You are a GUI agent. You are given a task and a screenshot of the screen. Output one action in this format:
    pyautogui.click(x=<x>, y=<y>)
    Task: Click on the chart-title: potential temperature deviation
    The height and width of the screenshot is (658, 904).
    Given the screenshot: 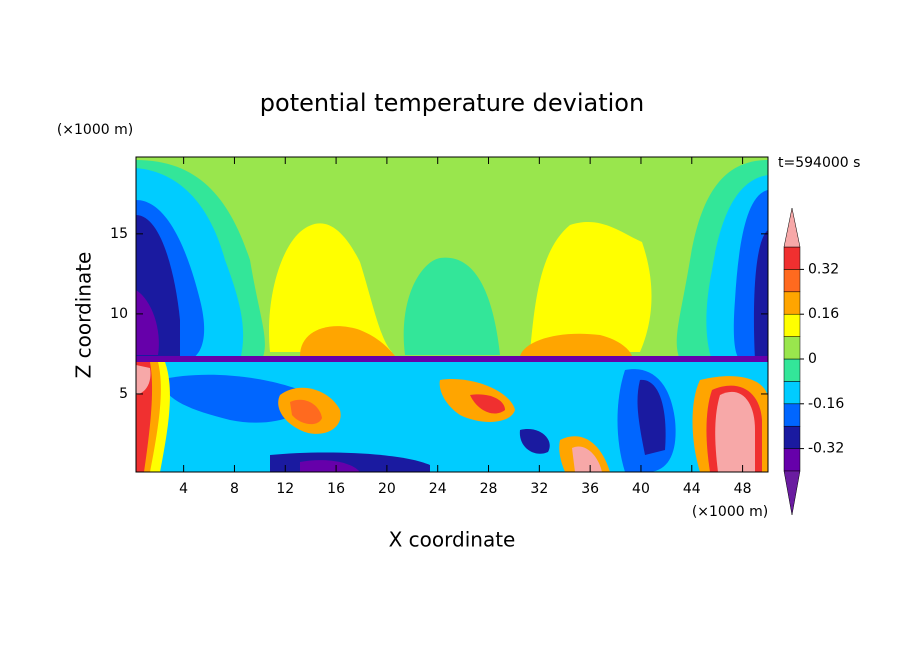 What is the action you would take?
    pyautogui.click(x=452, y=103)
    